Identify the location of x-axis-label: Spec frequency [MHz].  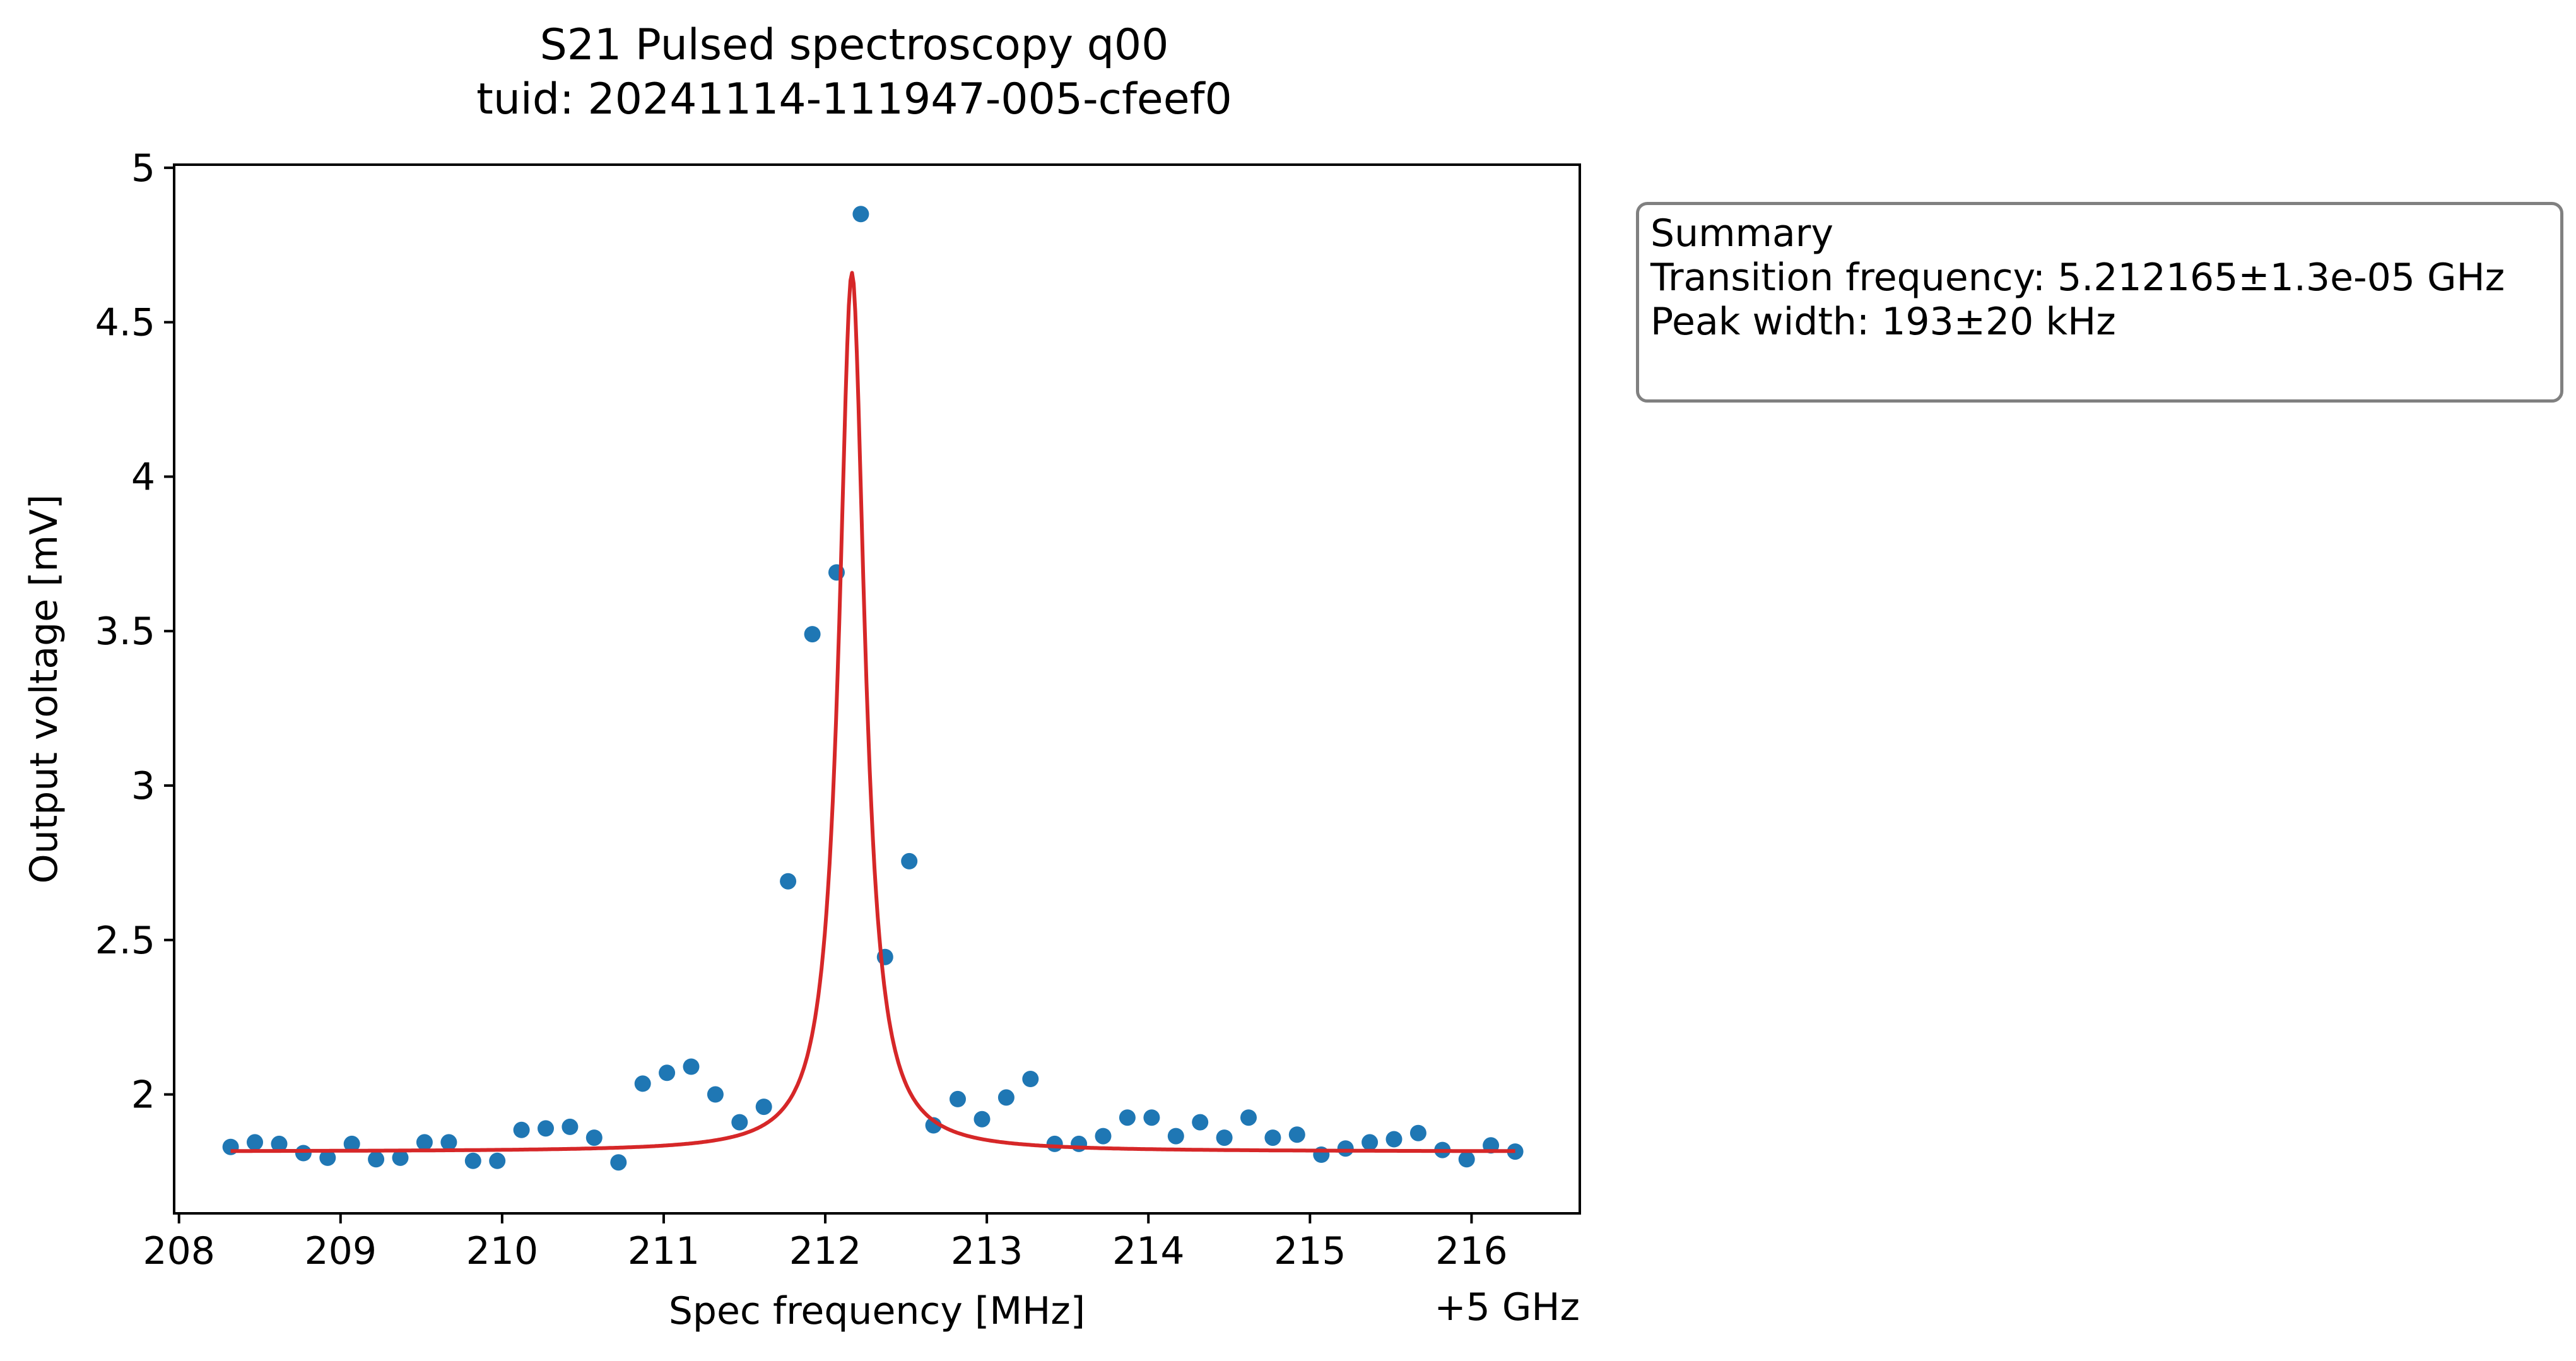
(877, 1311).